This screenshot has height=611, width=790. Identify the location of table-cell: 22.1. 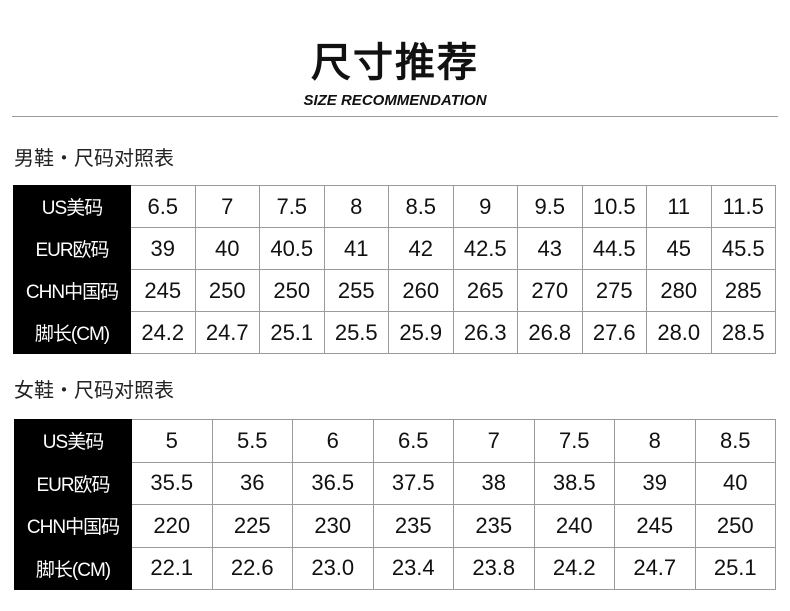
(172, 568).